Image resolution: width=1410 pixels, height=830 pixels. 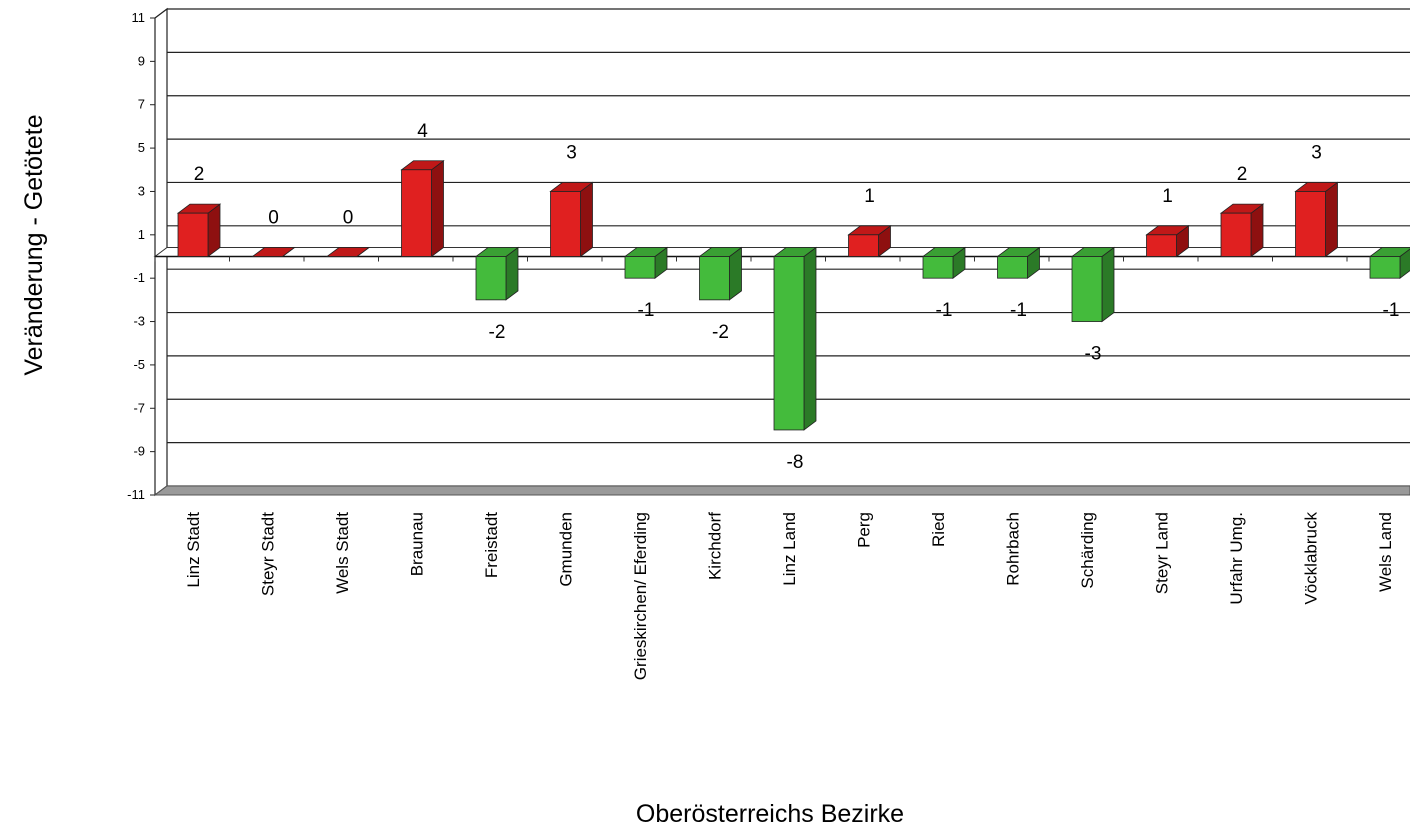 I want to click on y-tick-label: 11, so click(x=139, y=17).